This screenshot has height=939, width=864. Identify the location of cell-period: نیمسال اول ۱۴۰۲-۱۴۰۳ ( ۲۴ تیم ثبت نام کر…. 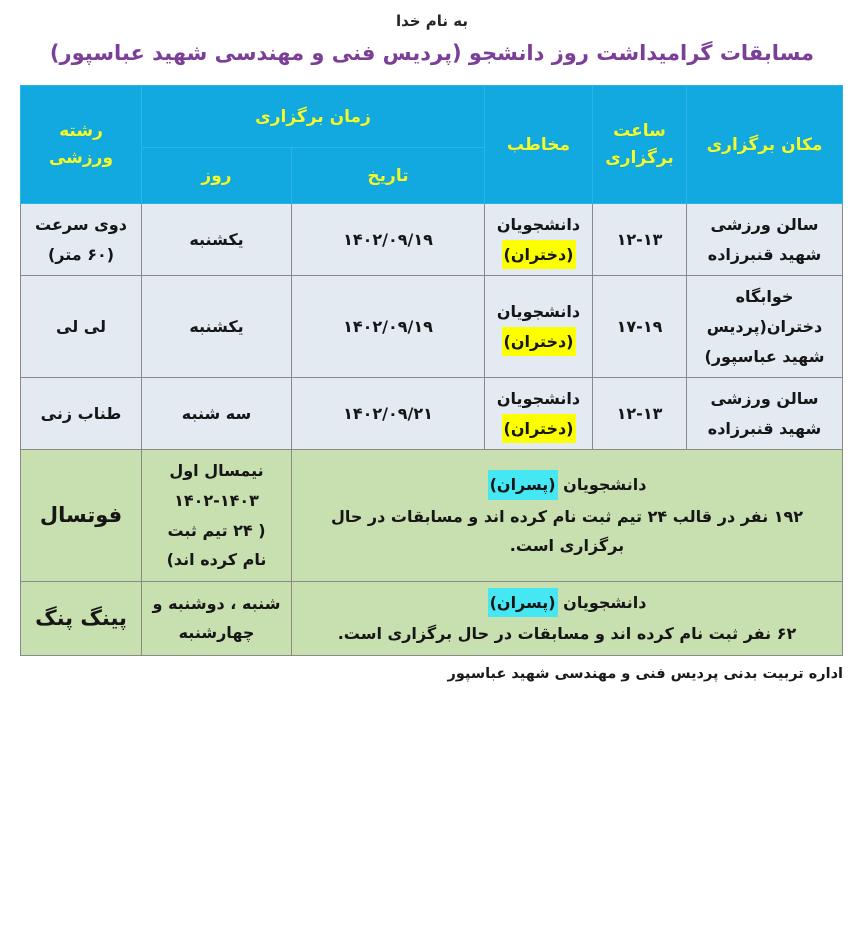
(216, 515).